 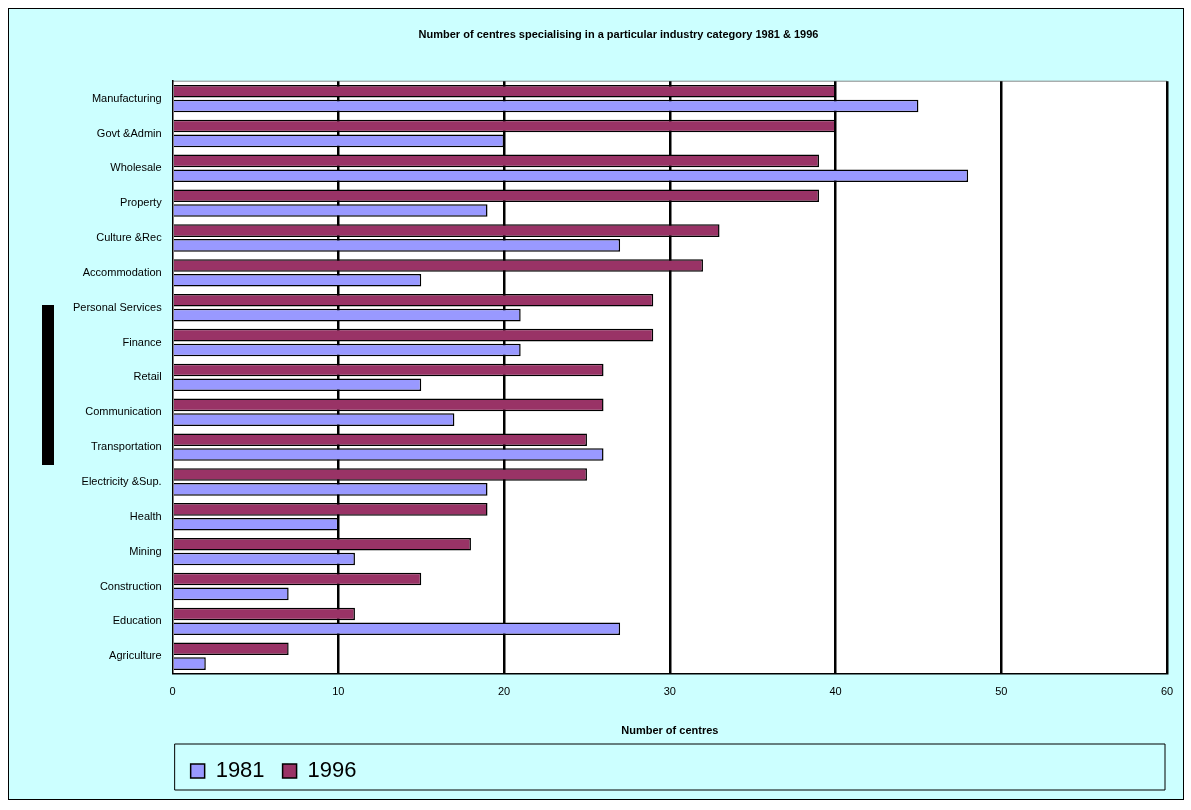 What do you see at coordinates (126, 446) in the screenshot?
I see `y-tick-label: Transportation` at bounding box center [126, 446].